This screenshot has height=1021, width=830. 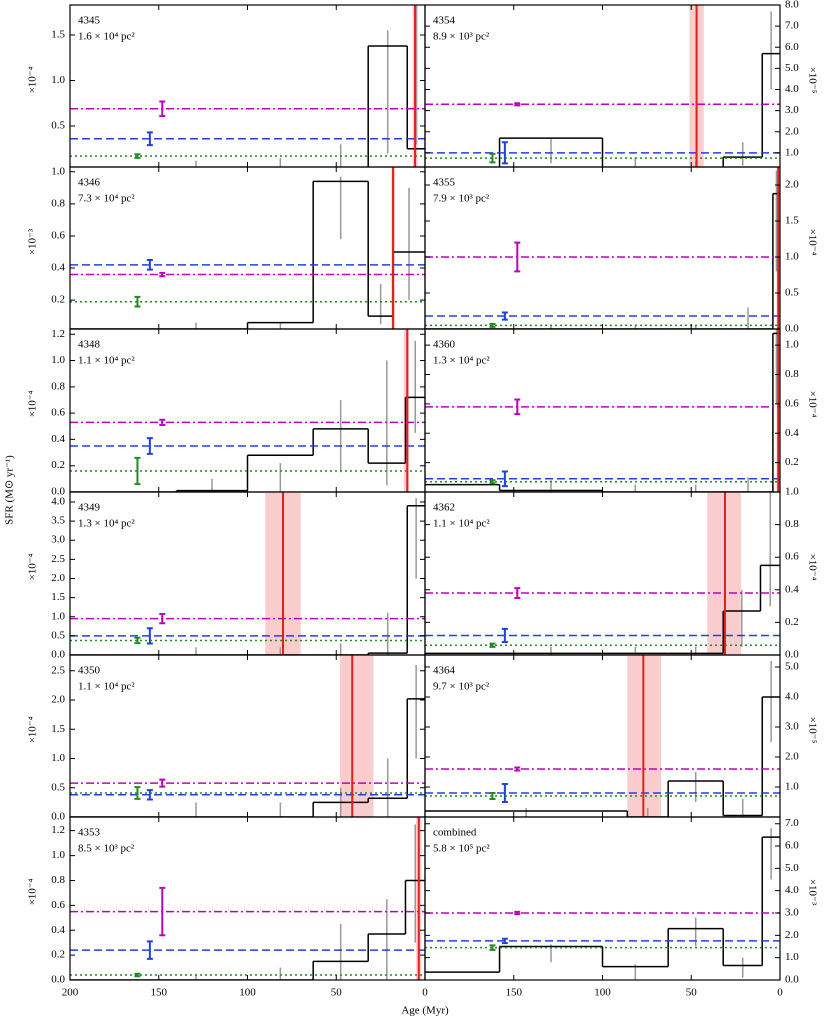 What do you see at coordinates (792, 868) in the screenshot?
I see `y-tick-label: 5.0` at bounding box center [792, 868].